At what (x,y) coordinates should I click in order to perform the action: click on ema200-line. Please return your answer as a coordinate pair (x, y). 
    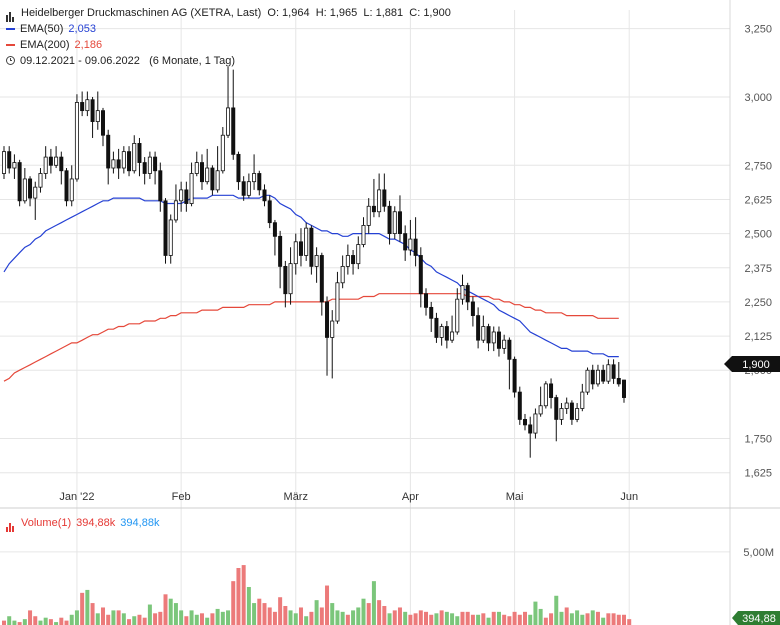
    Looking at the image, I should click on (311, 337).